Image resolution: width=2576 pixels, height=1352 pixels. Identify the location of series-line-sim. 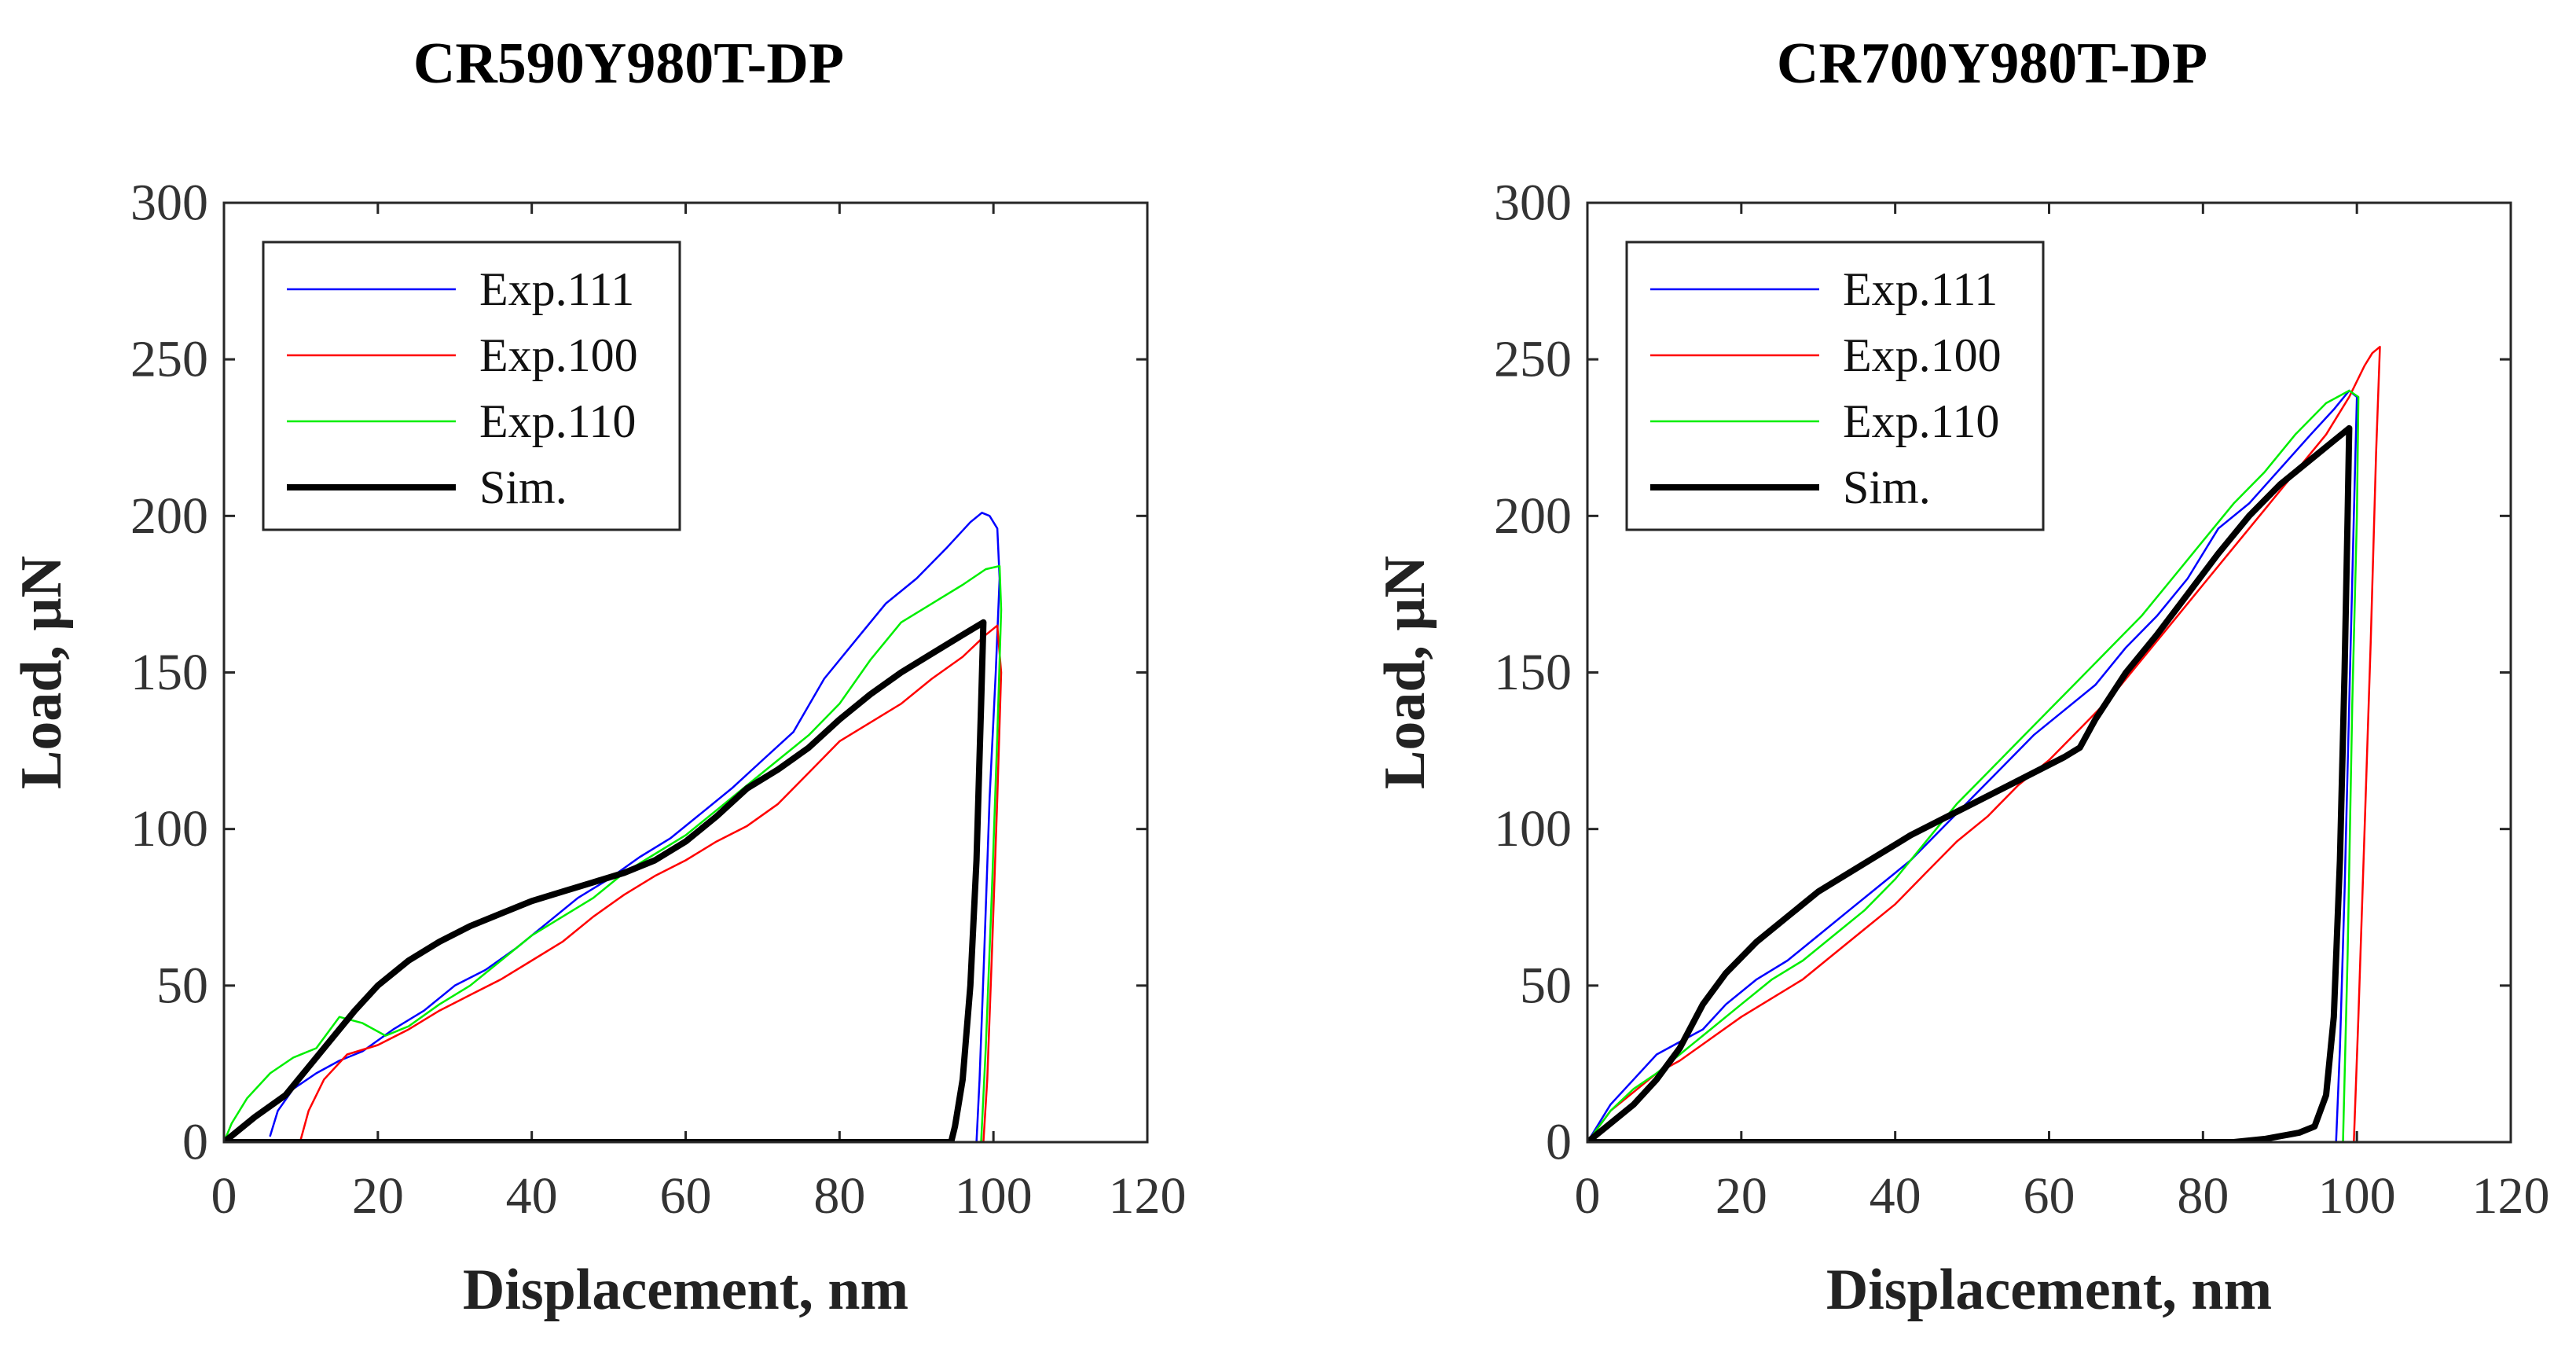
(605, 880).